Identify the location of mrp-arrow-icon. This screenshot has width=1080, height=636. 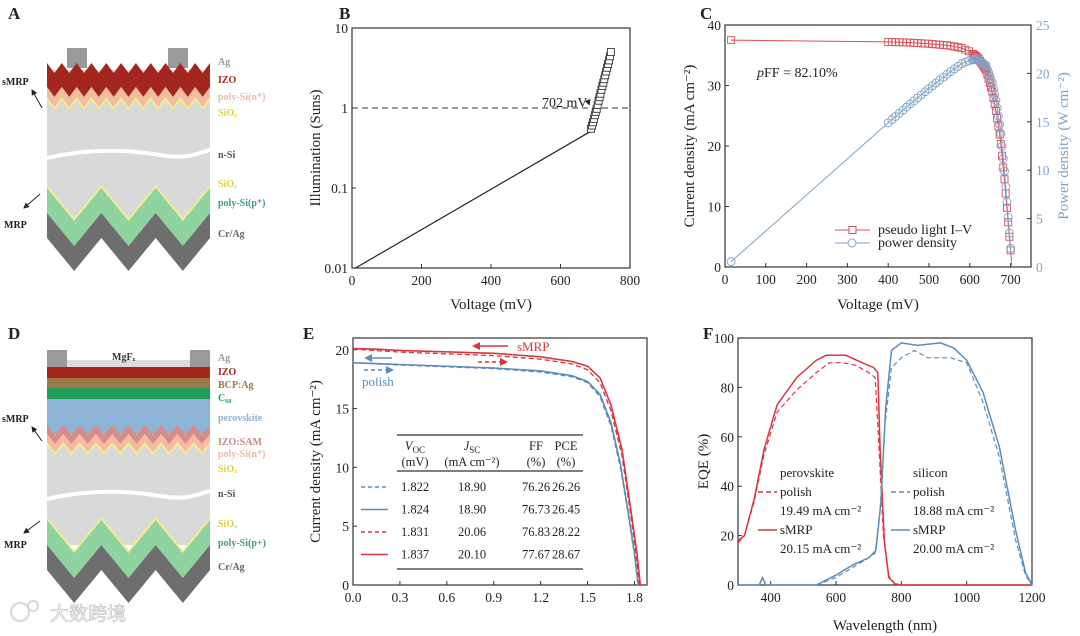
(32, 527).